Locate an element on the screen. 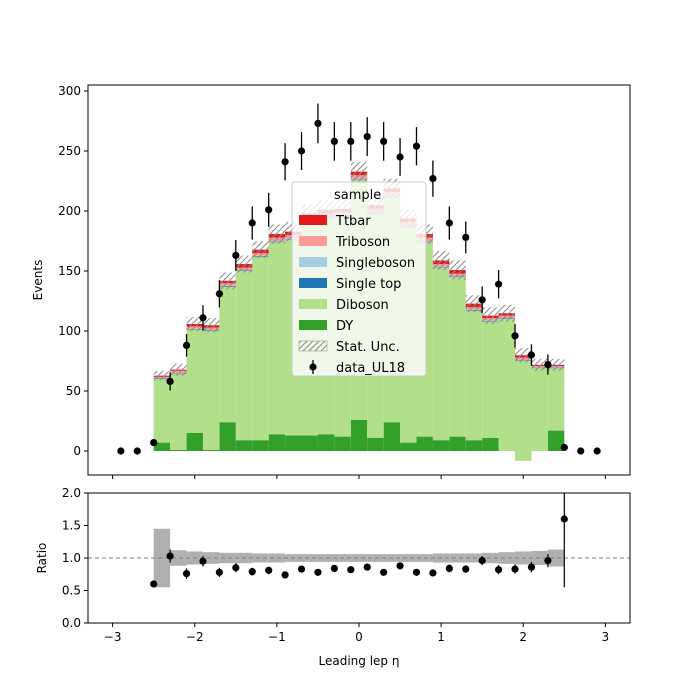  y-tick-label: 300 is located at coordinates (69, 91).